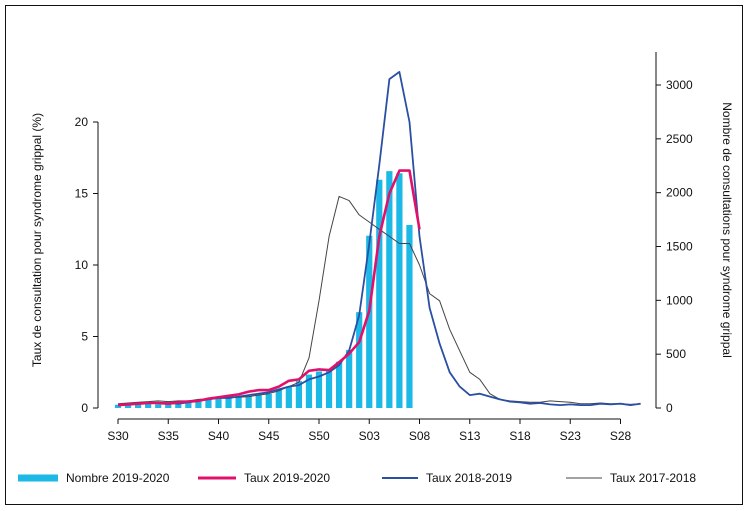  Describe the element at coordinates (84, 337) in the screenshot. I see `left-tick-label: 5` at that location.